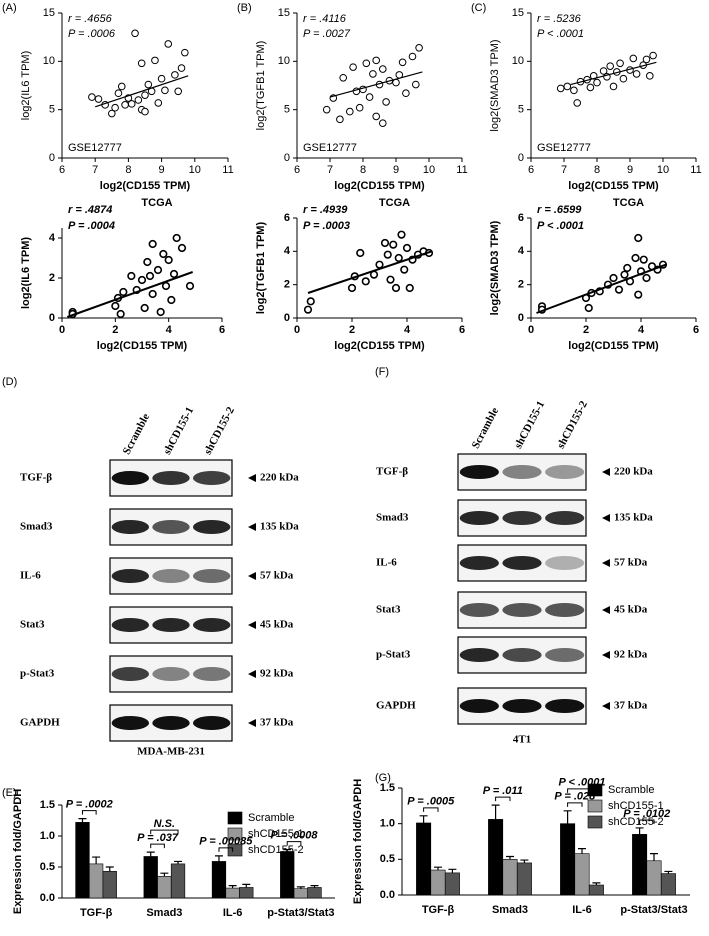 The image size is (709, 936). I want to click on y-tick-label: 0.0, so click(47, 898).